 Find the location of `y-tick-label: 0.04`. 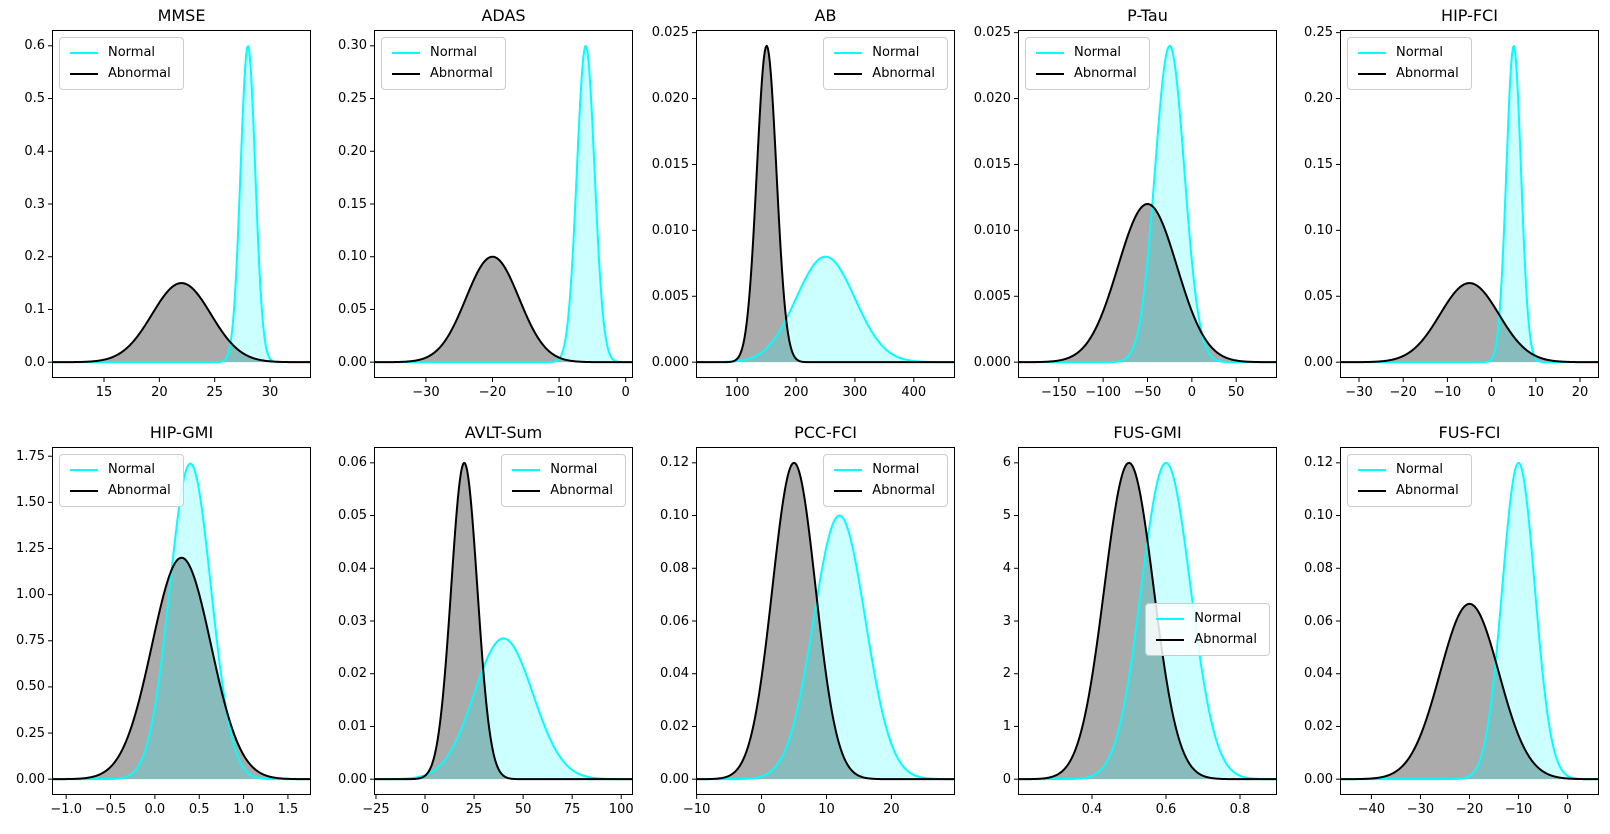

y-tick-label: 0.04 is located at coordinates (1318, 674).